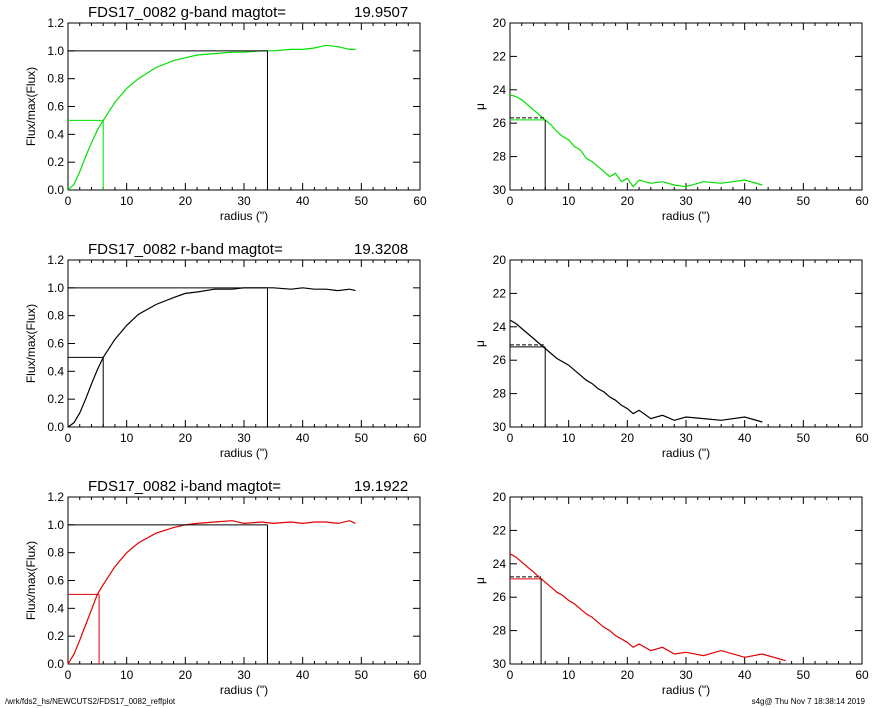 The width and height of the screenshot is (885, 708). Describe the element at coordinates (362, 675) in the screenshot. I see `panel-i-growth-xtick-label: 50` at that location.